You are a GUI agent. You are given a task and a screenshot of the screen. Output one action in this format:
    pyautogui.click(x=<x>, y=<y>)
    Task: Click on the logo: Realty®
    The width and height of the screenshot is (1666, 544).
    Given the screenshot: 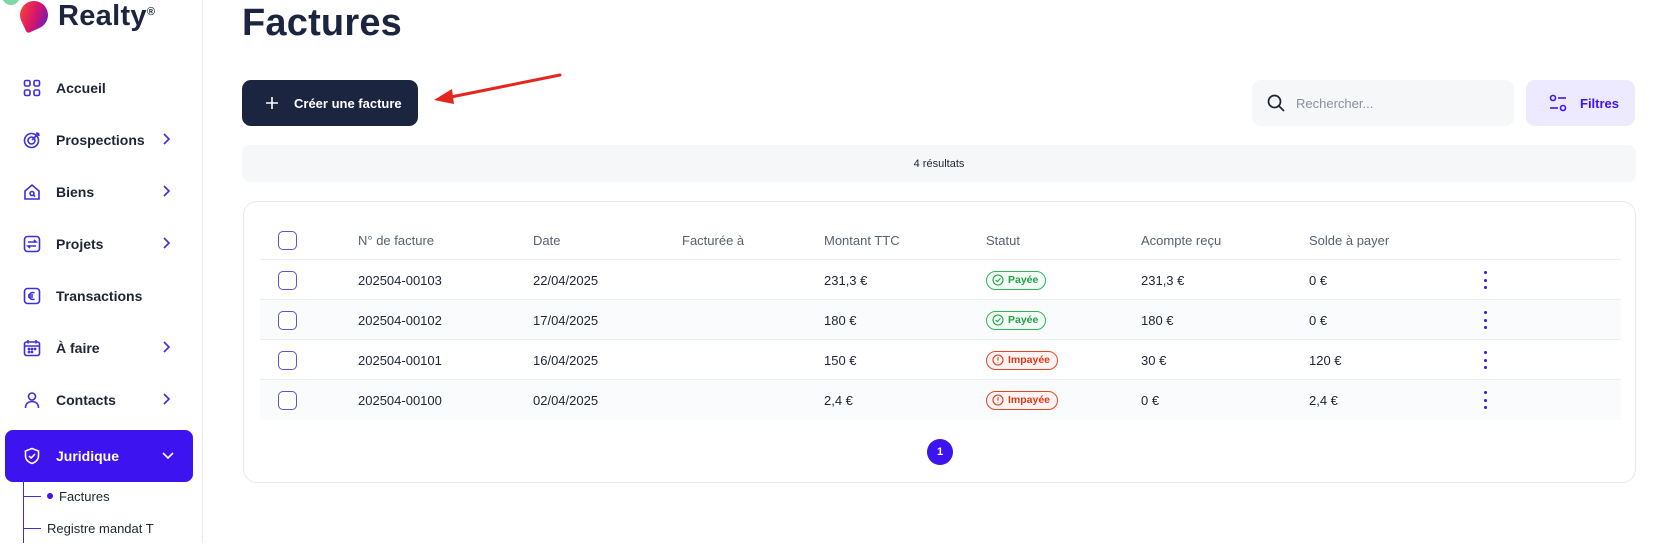 What is the action you would take?
    pyautogui.click(x=79, y=19)
    